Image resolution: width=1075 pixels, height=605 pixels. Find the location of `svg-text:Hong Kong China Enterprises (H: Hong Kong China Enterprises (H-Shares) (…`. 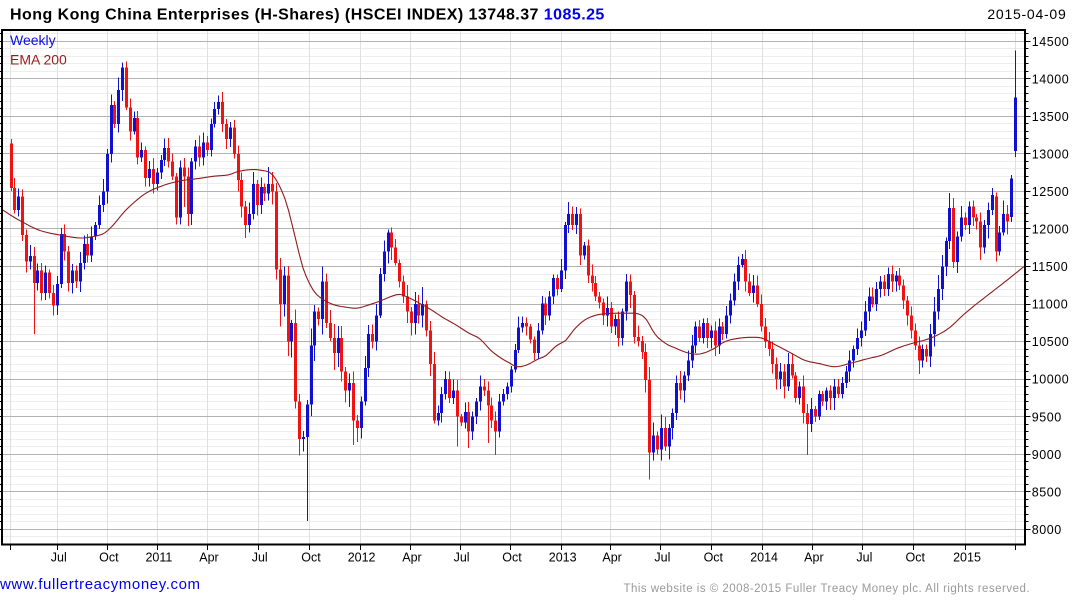

svg-text:Hong Kong China Enterprises (H: Hong Kong China Enterprises (H-Shares) (… is located at coordinates (307, 15).